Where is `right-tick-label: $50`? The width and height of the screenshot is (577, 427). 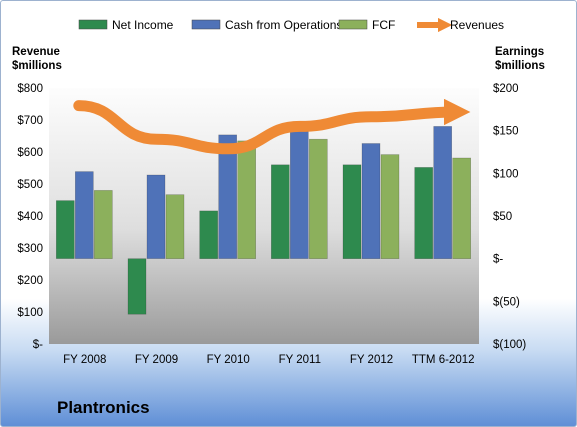 right-tick-label: $50 is located at coordinates (502, 217).